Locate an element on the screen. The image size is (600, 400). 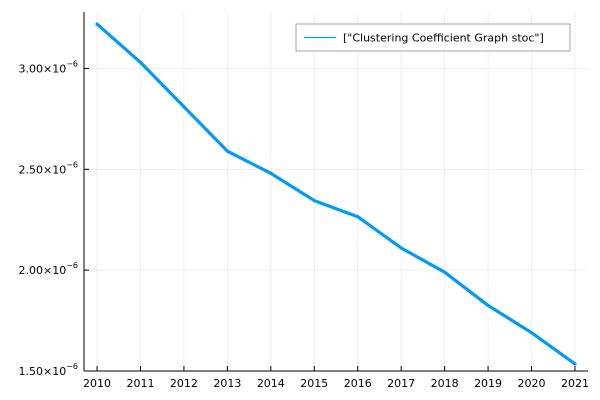
y-tick-label: 3.00×10⁻⁶ is located at coordinates (48, 67).